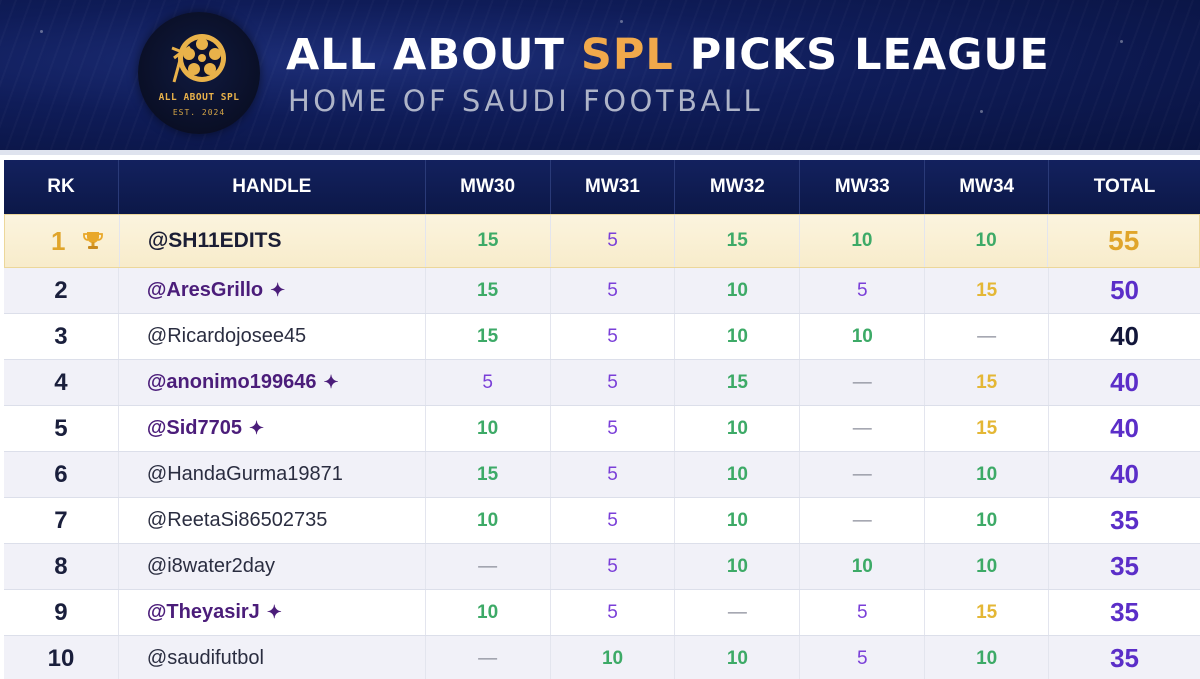 This screenshot has width=1200, height=679. What do you see at coordinates (613, 657) in the screenshot?
I see `mw31-points: 10` at bounding box center [613, 657].